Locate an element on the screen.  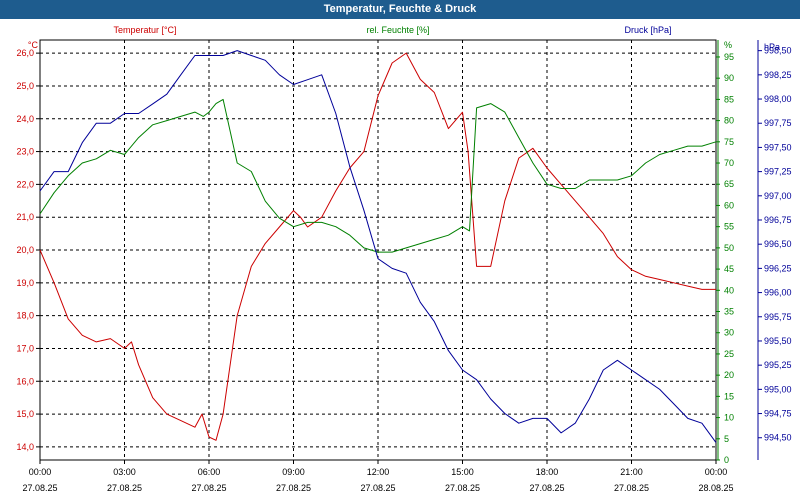
left-tick-label: 19,0 is located at coordinates (25, 283).